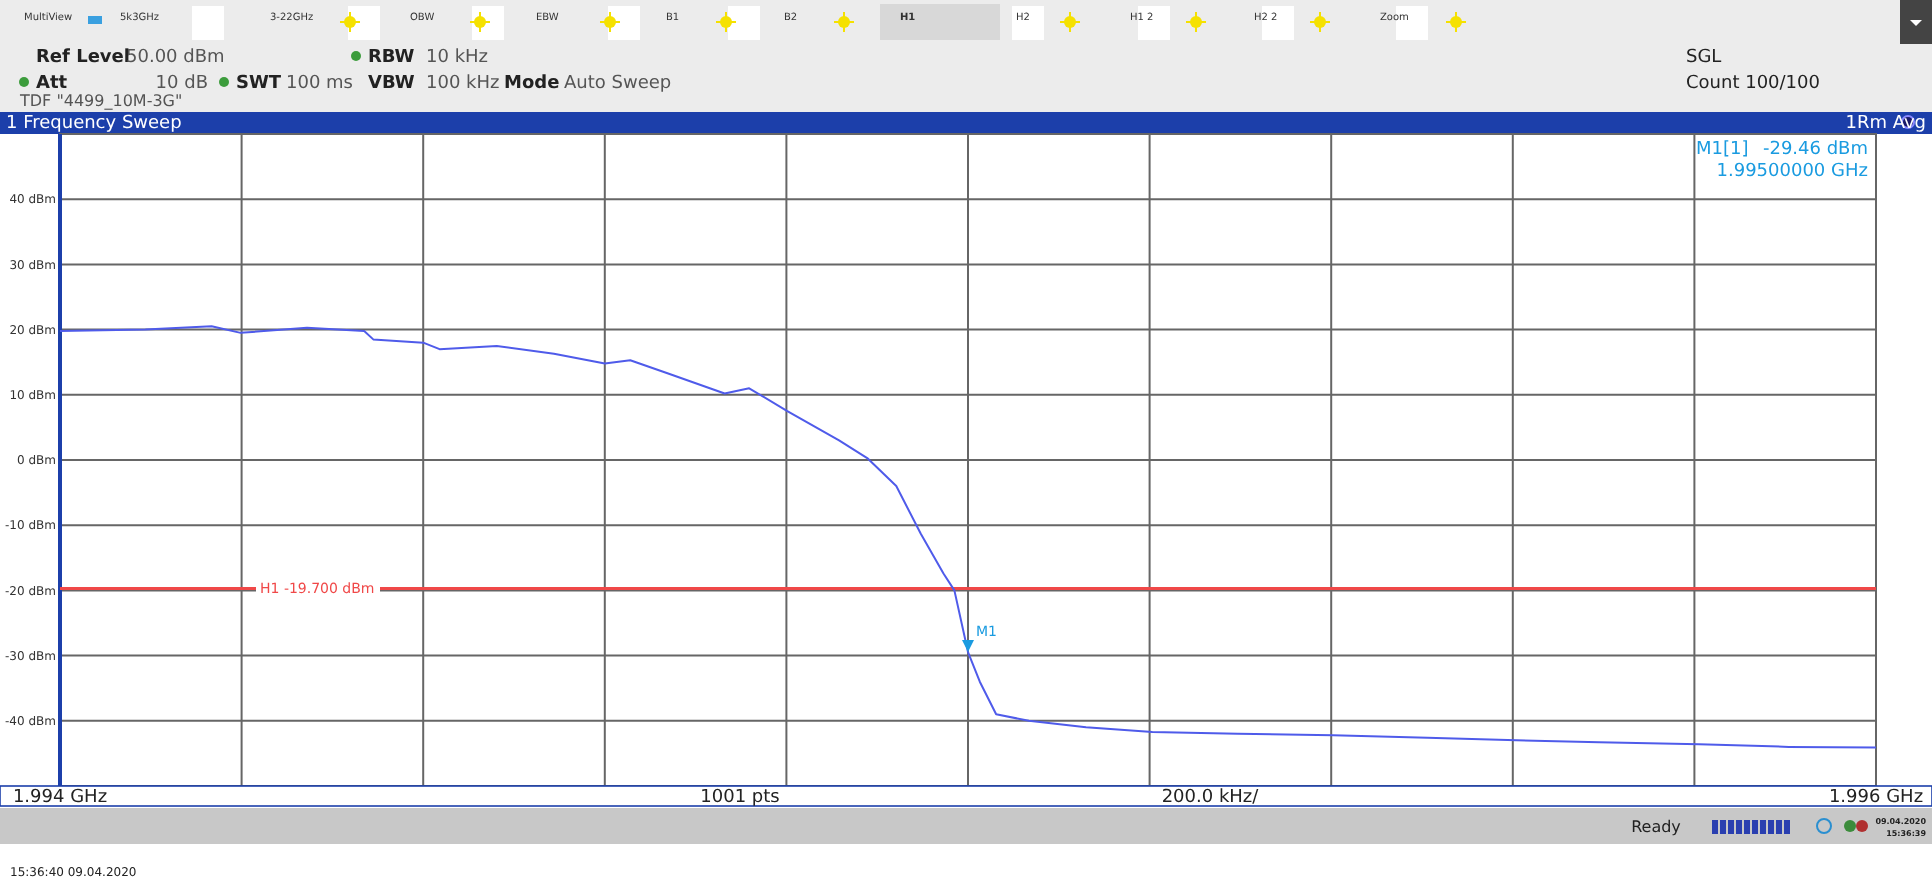 The height and width of the screenshot is (888, 1932). Describe the element at coordinates (1753, 84) in the screenshot. I see `text: Count 100/100` at that location.